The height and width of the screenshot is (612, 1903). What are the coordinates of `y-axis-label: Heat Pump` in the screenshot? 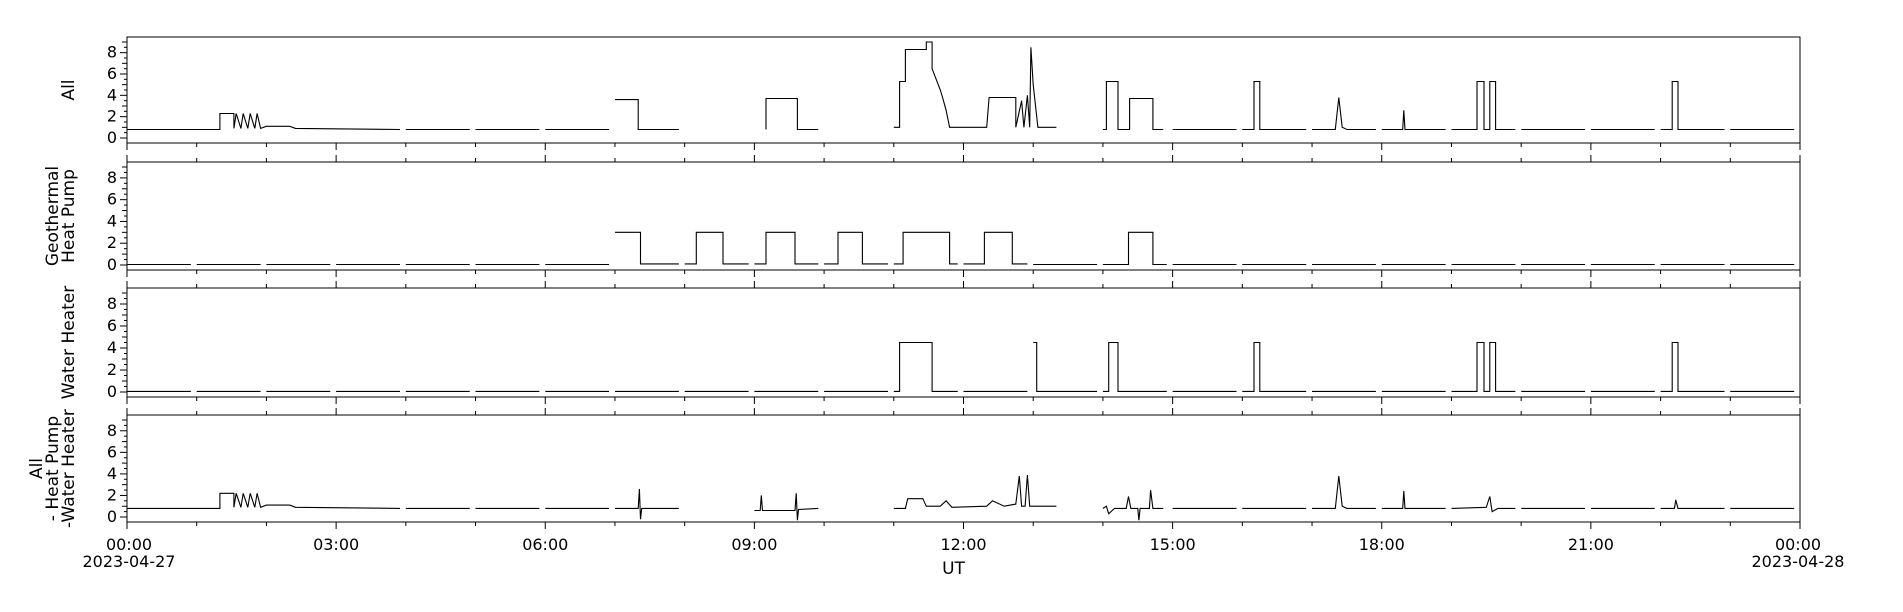 It's located at (69, 216).